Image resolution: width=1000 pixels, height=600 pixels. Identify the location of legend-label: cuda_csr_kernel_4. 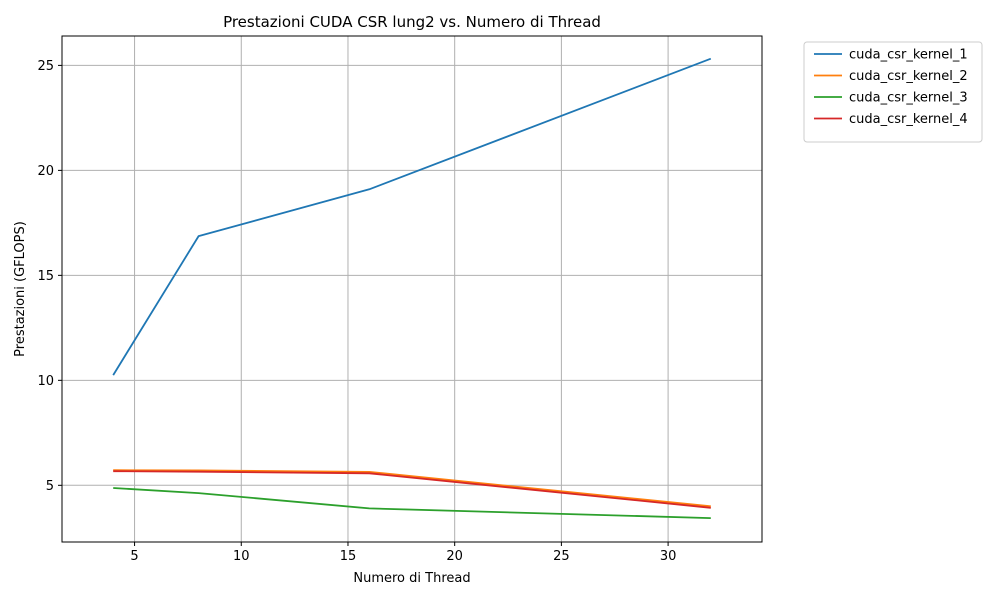
(908, 119).